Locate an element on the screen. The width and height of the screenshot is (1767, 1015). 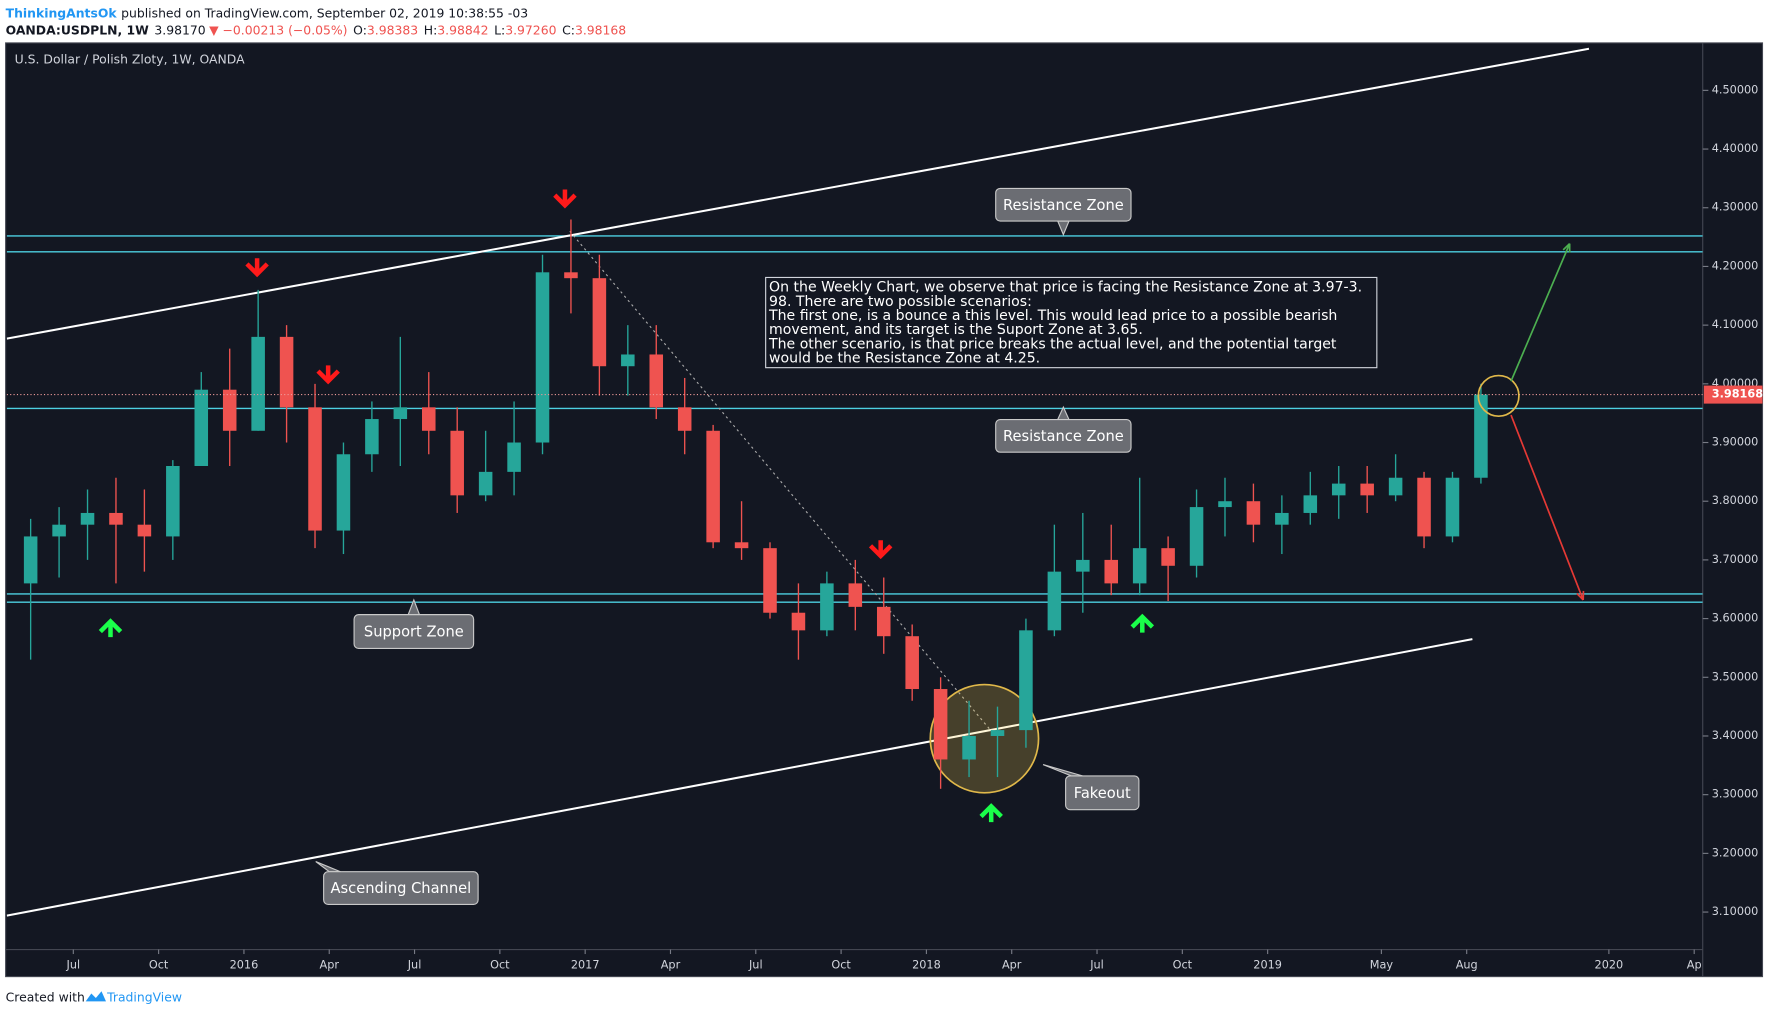
last-price: 3.98170 is located at coordinates (179, 29).